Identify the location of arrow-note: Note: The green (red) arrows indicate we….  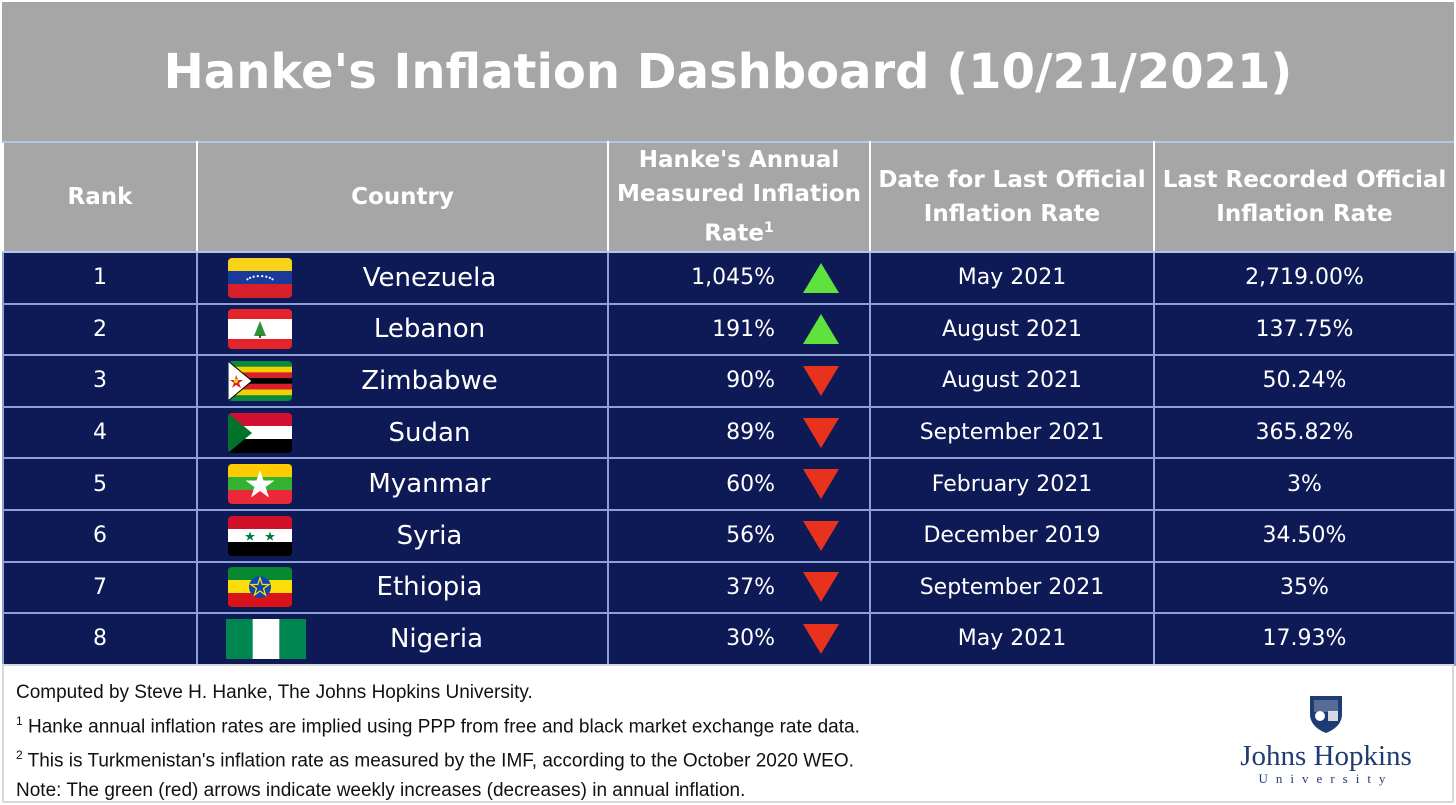
(381, 790).